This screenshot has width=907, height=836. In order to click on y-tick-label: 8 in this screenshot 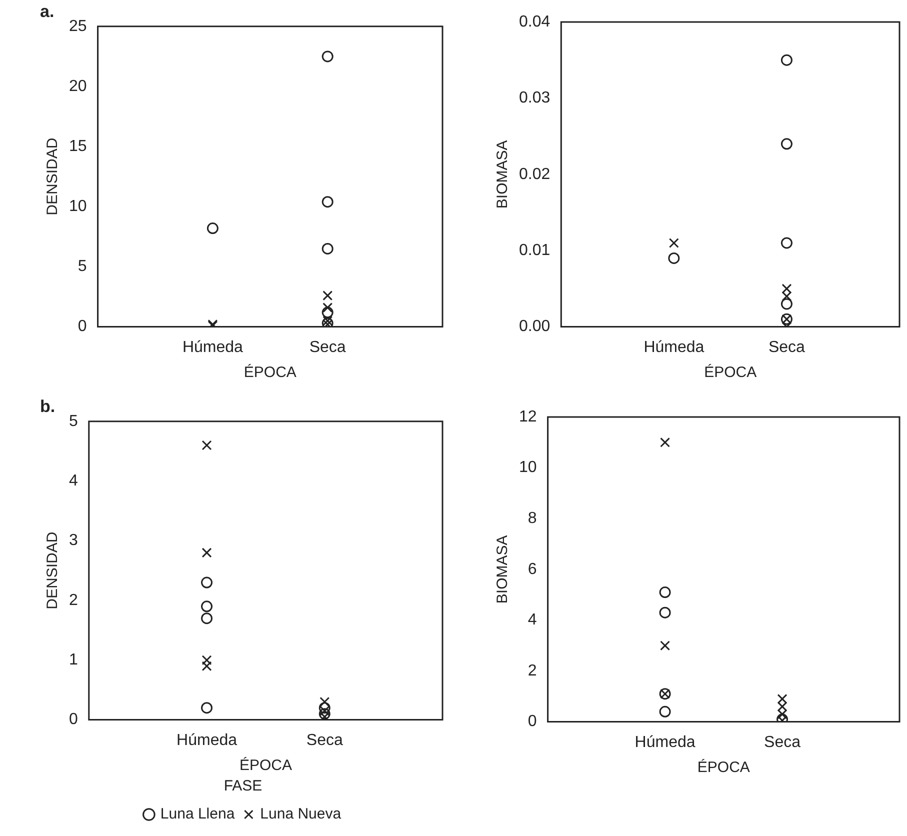, I will do `click(532, 519)`.